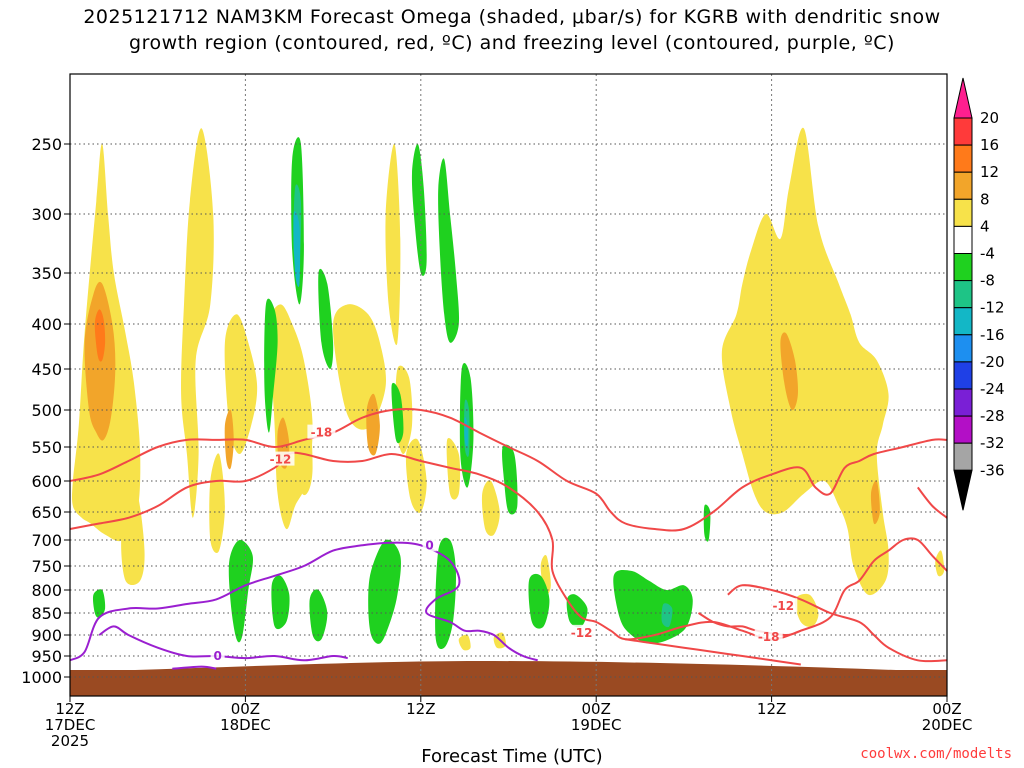 This screenshot has height=768, width=1024. What do you see at coordinates (987, 254) in the screenshot?
I see `colorbar-label: -4` at bounding box center [987, 254].